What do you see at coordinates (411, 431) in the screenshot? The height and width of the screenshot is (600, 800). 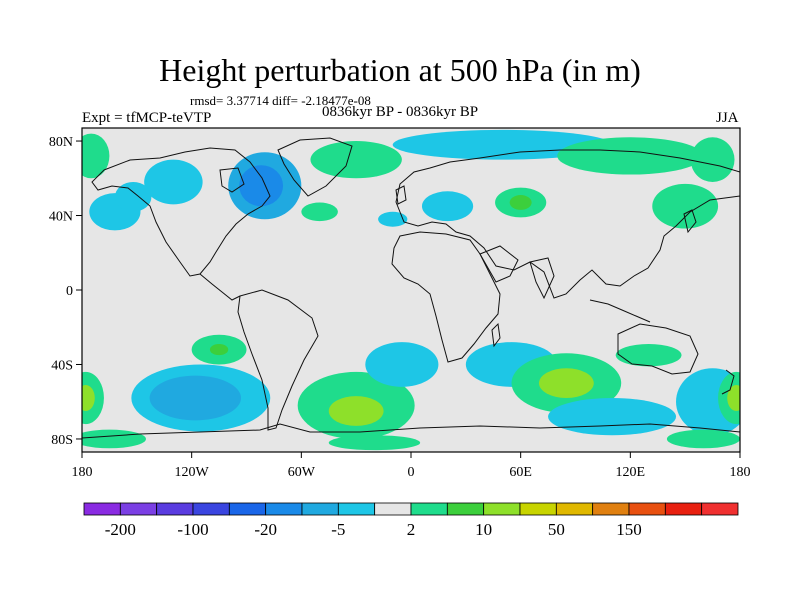 I see `coastline-antarctica` at bounding box center [411, 431].